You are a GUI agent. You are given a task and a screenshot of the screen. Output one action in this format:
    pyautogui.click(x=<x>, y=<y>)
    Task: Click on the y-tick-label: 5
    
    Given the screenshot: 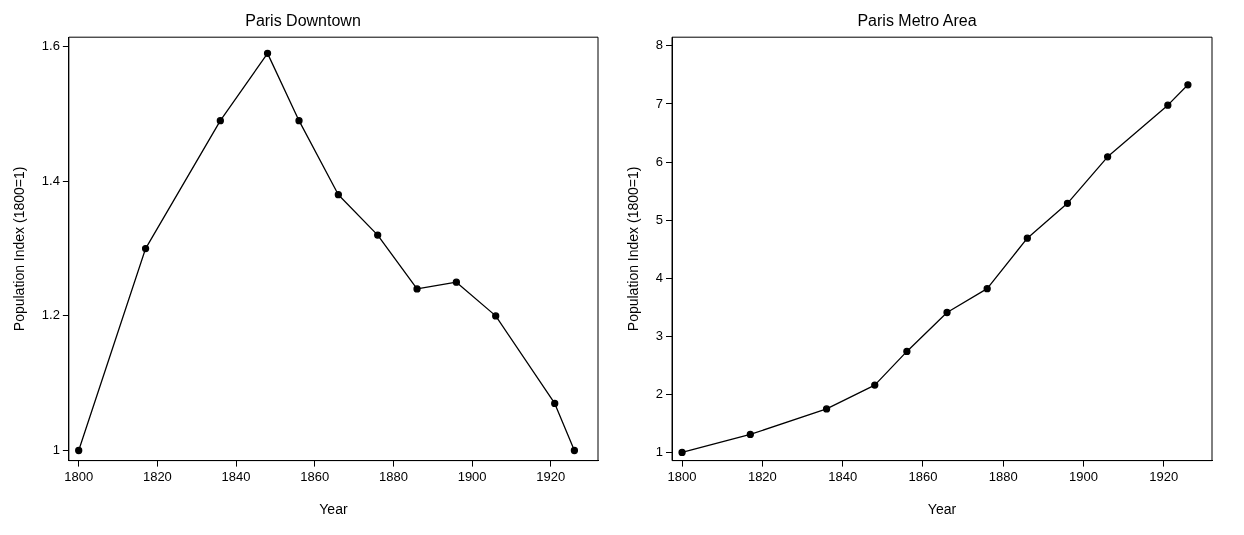 What is the action you would take?
    pyautogui.click(x=659, y=219)
    